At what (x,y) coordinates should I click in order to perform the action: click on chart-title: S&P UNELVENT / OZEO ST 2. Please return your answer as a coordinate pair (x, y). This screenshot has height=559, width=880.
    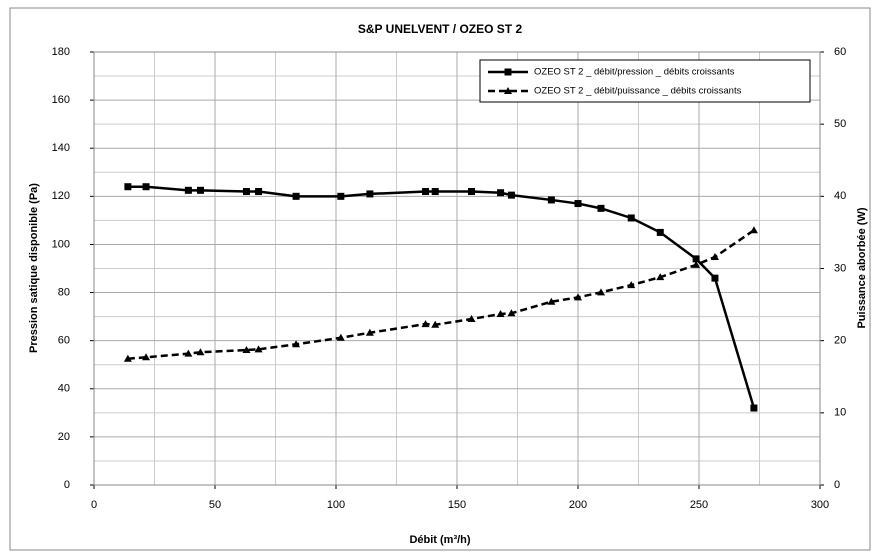
    Looking at the image, I should click on (440, 29).